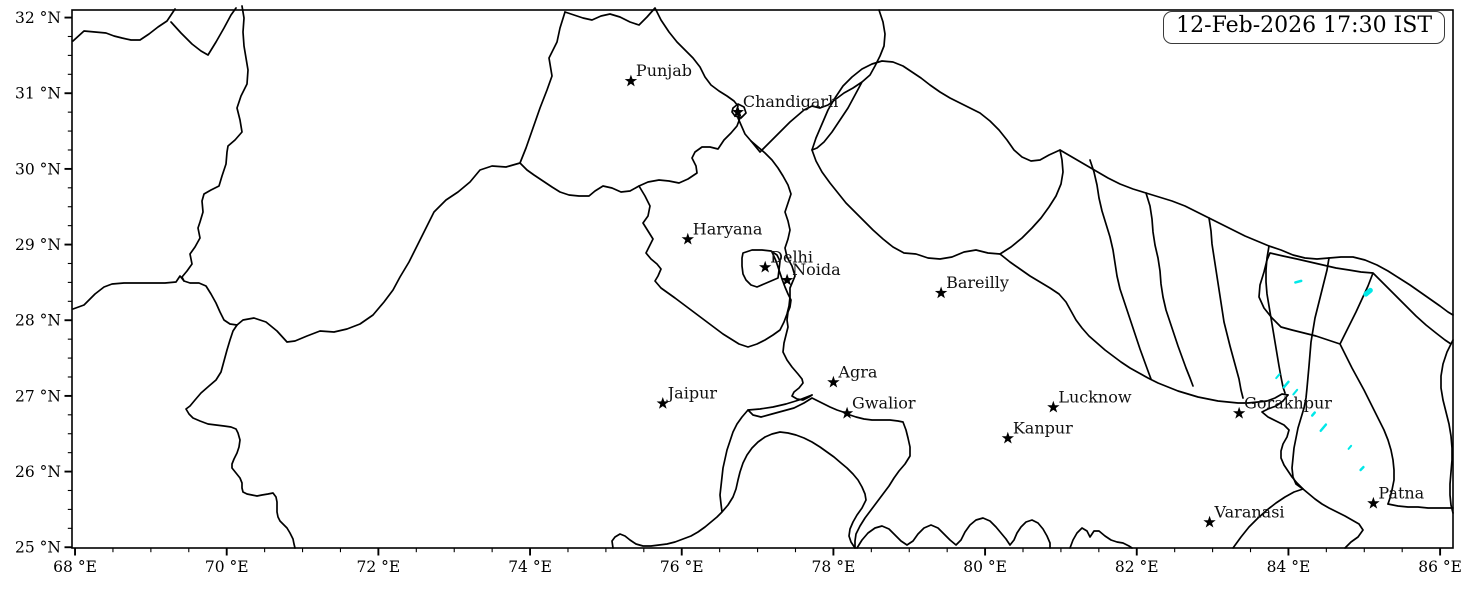 This screenshot has height=591, width=1471. Describe the element at coordinates (1312, 471) in the screenshot. I see `boundary-gorakhpur-east` at that location.